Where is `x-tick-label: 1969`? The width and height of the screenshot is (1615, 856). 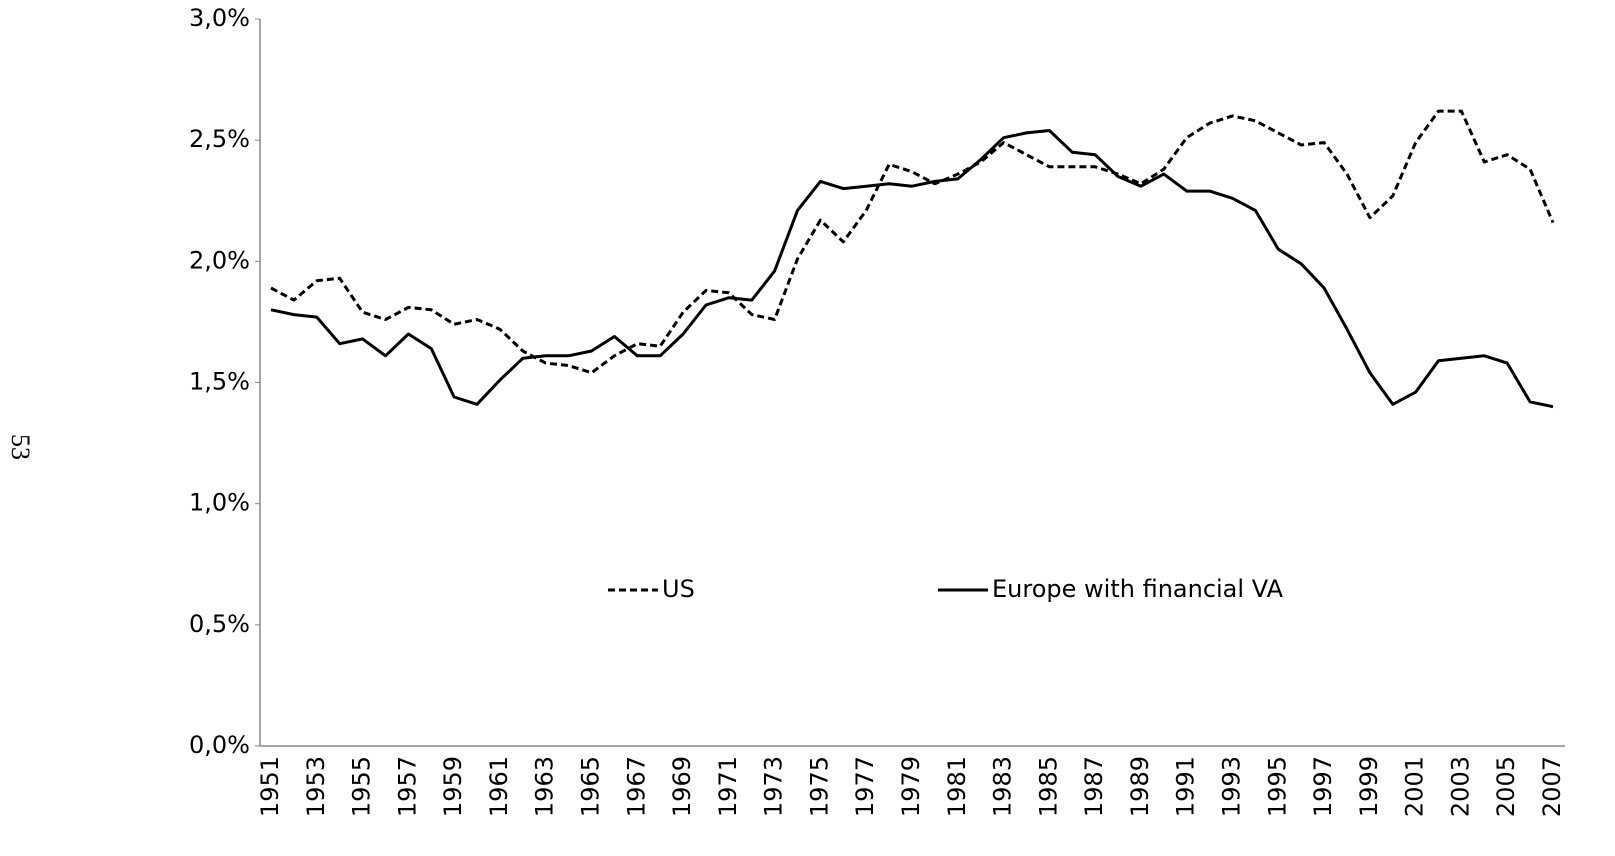
x-tick-label: 1969 is located at coordinates (682, 786).